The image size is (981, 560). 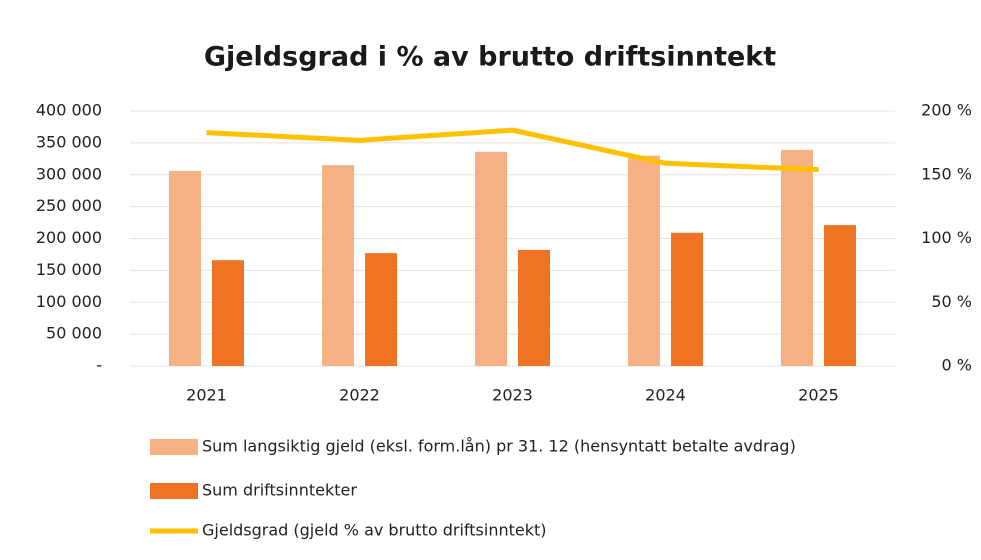 What do you see at coordinates (69, 301) in the screenshot?
I see `y-tick-label: 100 000` at bounding box center [69, 301].